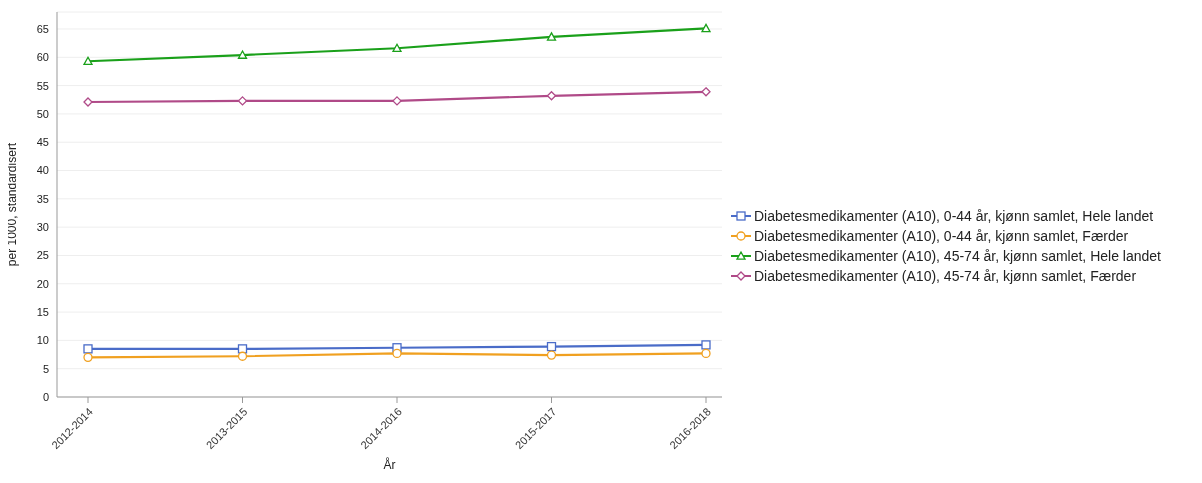  What do you see at coordinates (389, 464) in the screenshot?
I see `x-axis-title: År` at bounding box center [389, 464].